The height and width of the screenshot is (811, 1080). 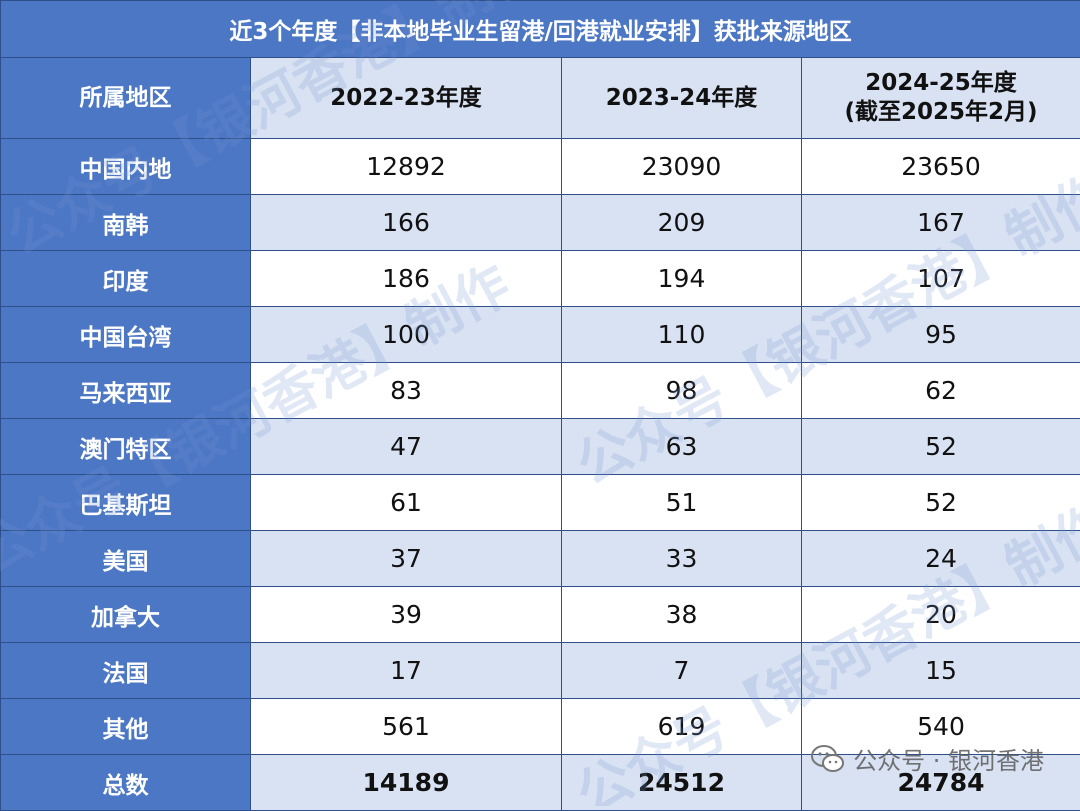 I want to click on cell-2022-23: 39, so click(x=406, y=615).